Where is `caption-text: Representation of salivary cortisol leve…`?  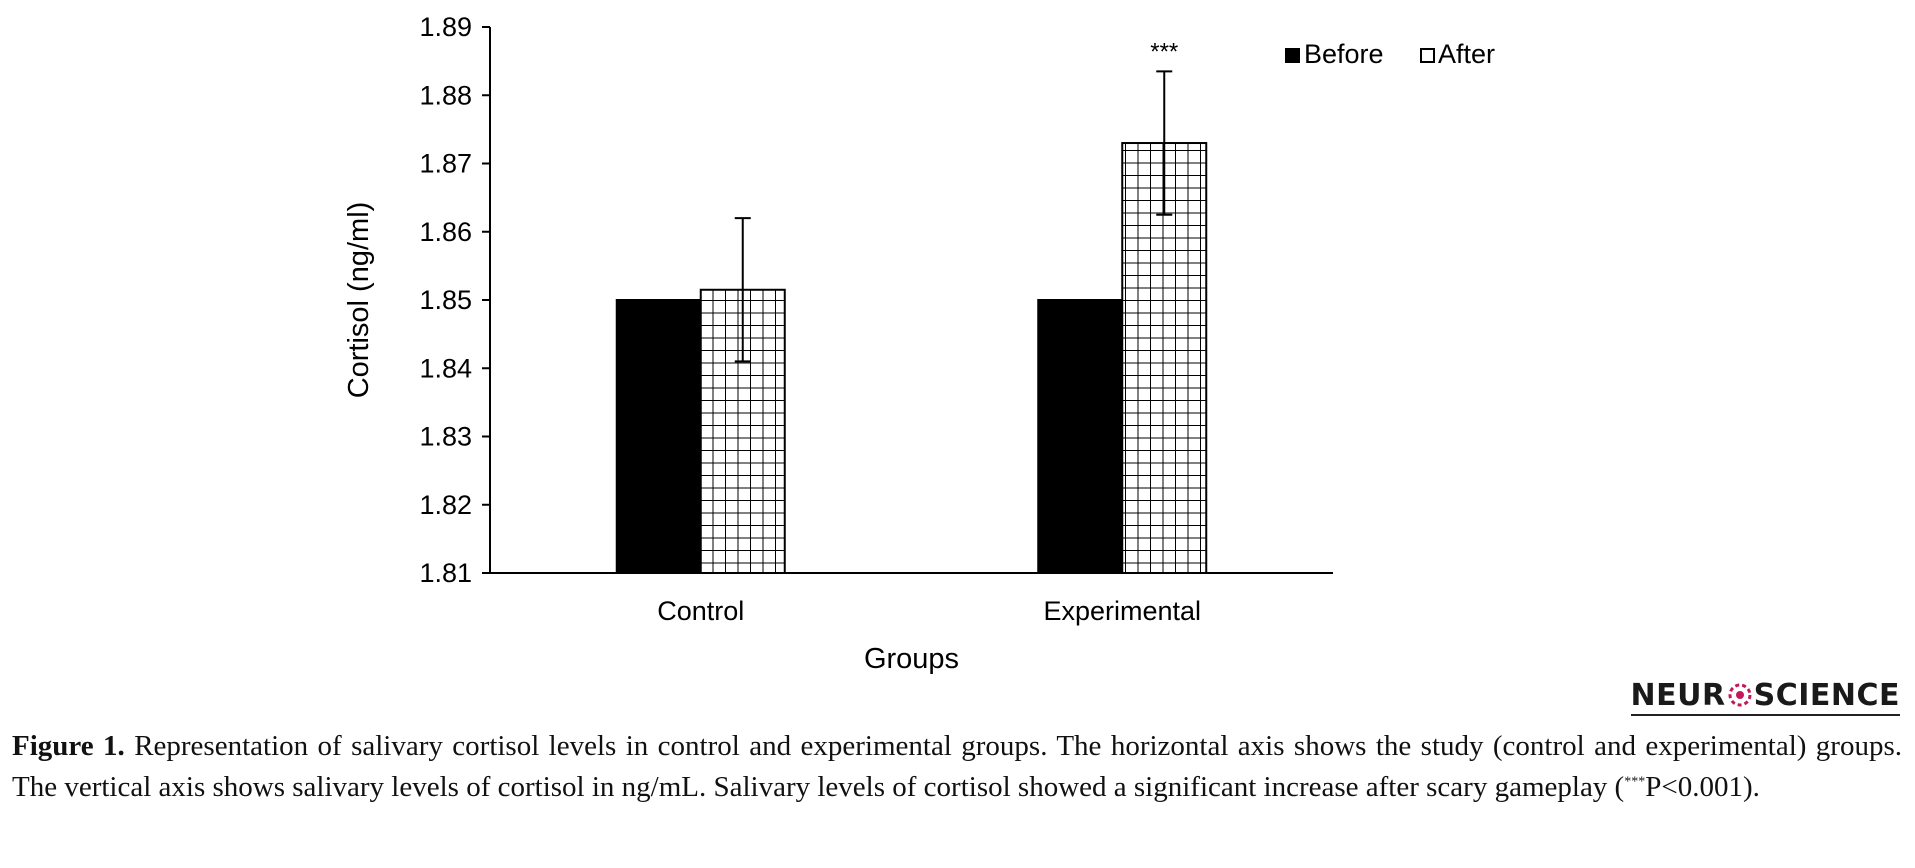
caption-text: Representation of salivary cortisol leve… is located at coordinates (957, 766).